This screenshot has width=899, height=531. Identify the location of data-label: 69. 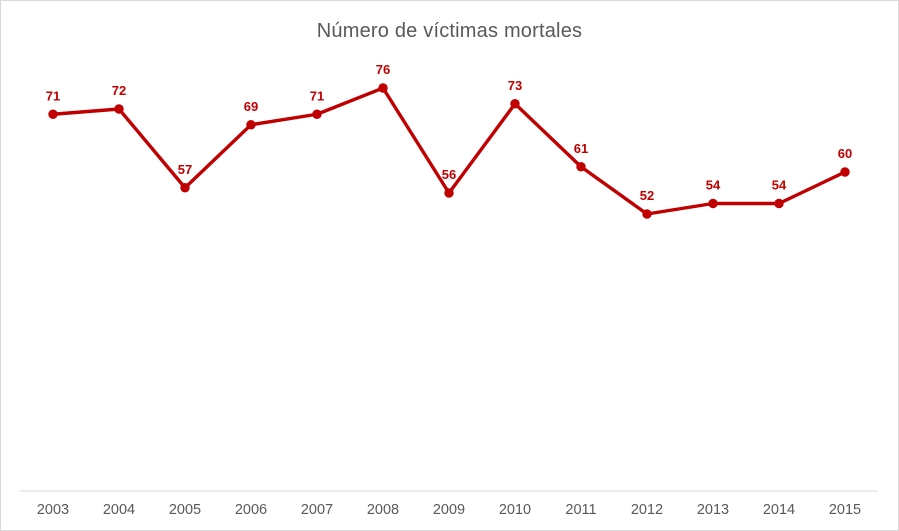
(251, 106).